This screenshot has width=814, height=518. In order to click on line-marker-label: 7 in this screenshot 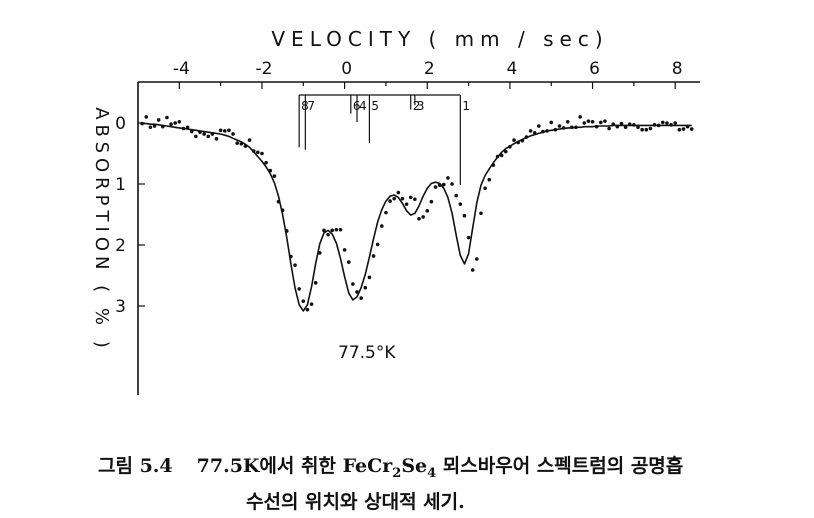, I will do `click(311, 106)`.